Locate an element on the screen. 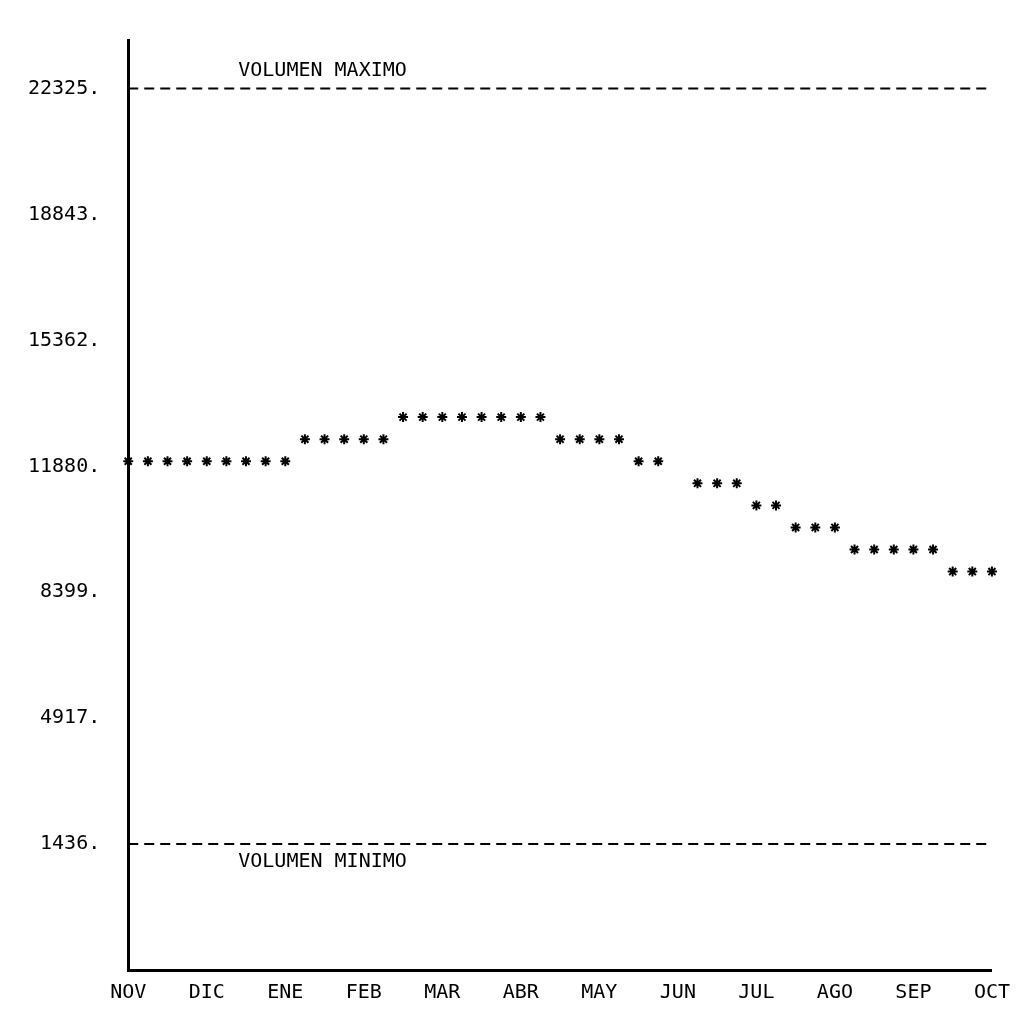 This screenshot has width=1027, height=1023. x-tick-label: SEP is located at coordinates (913, 991).